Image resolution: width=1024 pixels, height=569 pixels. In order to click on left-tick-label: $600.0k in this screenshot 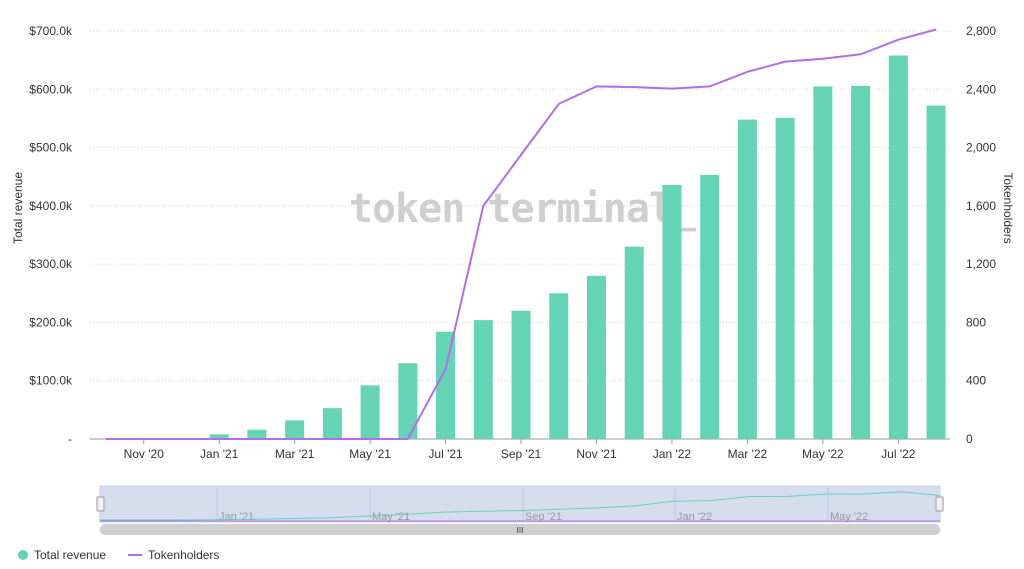, I will do `click(51, 89)`.